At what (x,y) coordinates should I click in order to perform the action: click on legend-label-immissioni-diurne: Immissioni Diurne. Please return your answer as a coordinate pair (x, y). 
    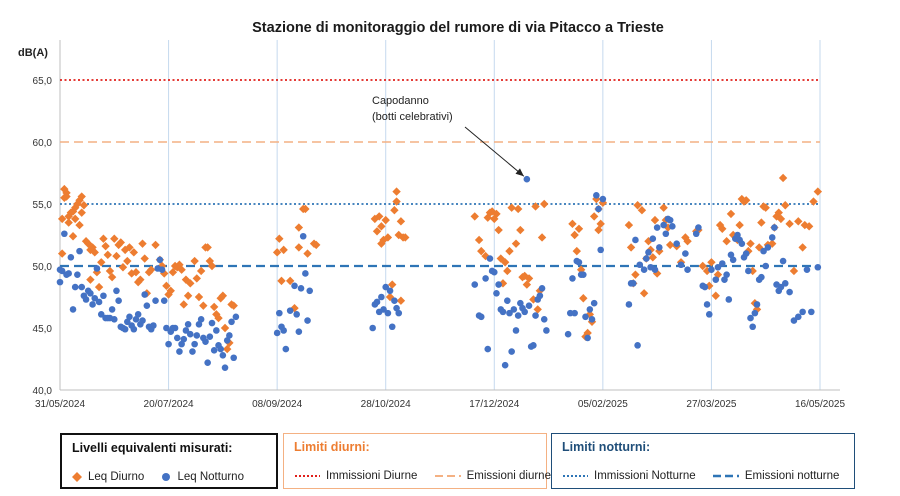
    Looking at the image, I should click on (372, 476).